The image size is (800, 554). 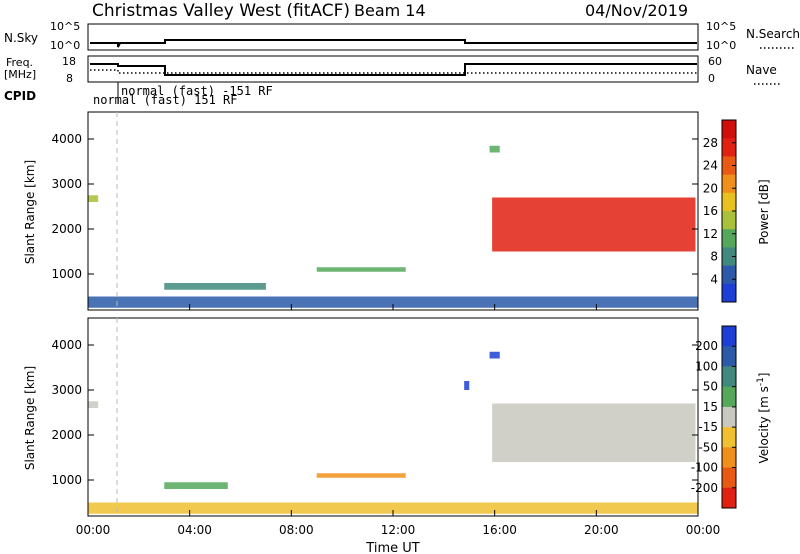 I want to click on x-tick-label-5: 20:00, so click(x=601, y=530).